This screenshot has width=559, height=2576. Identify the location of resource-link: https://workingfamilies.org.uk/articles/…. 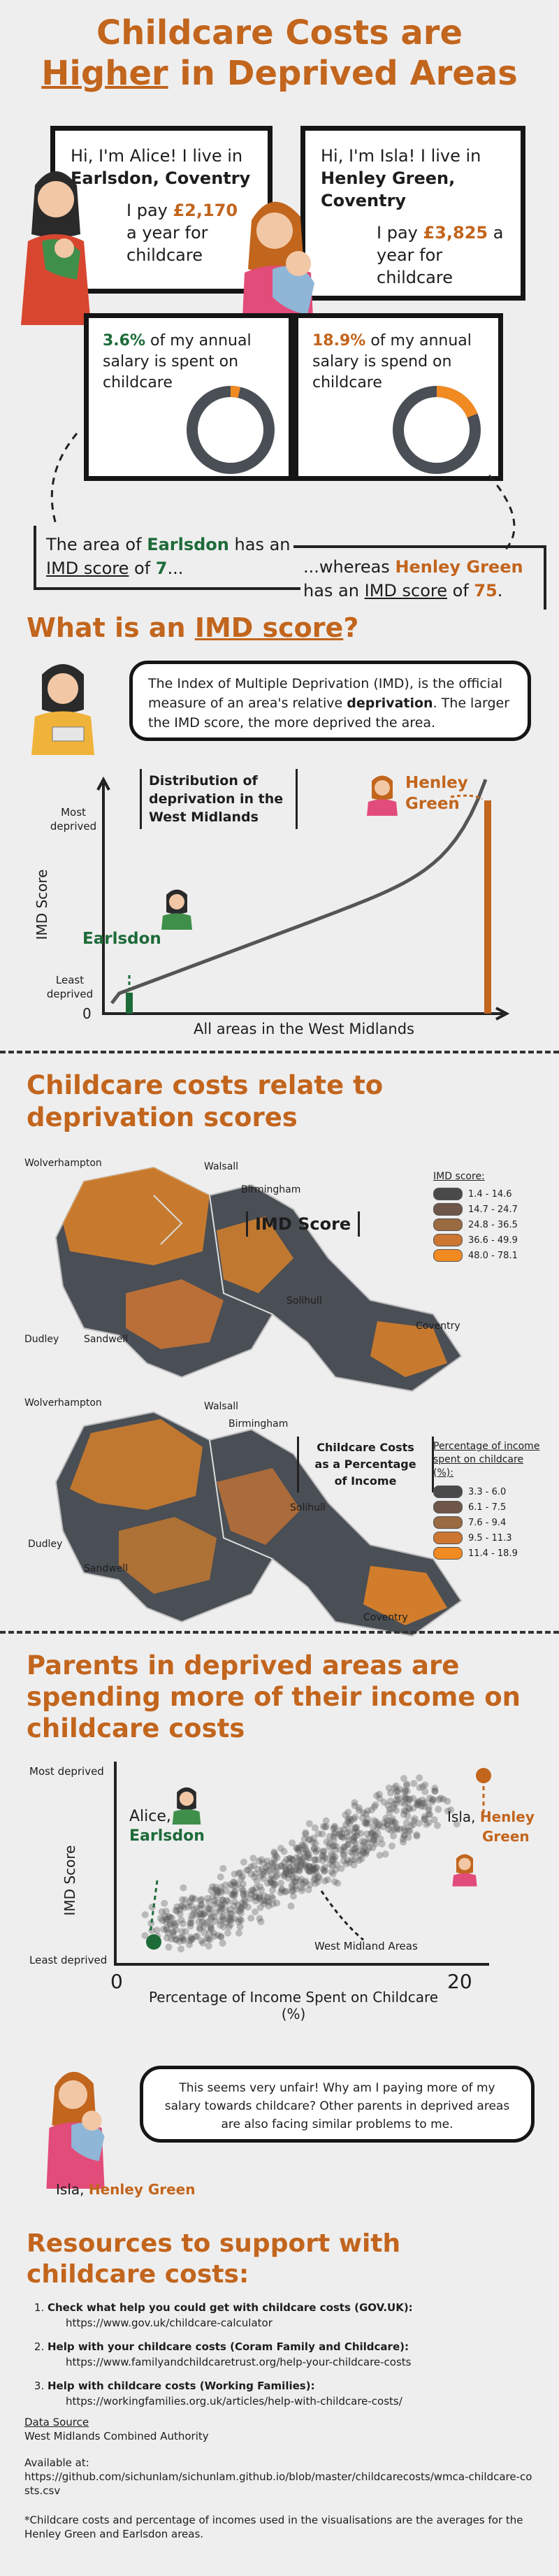
(234, 2401).